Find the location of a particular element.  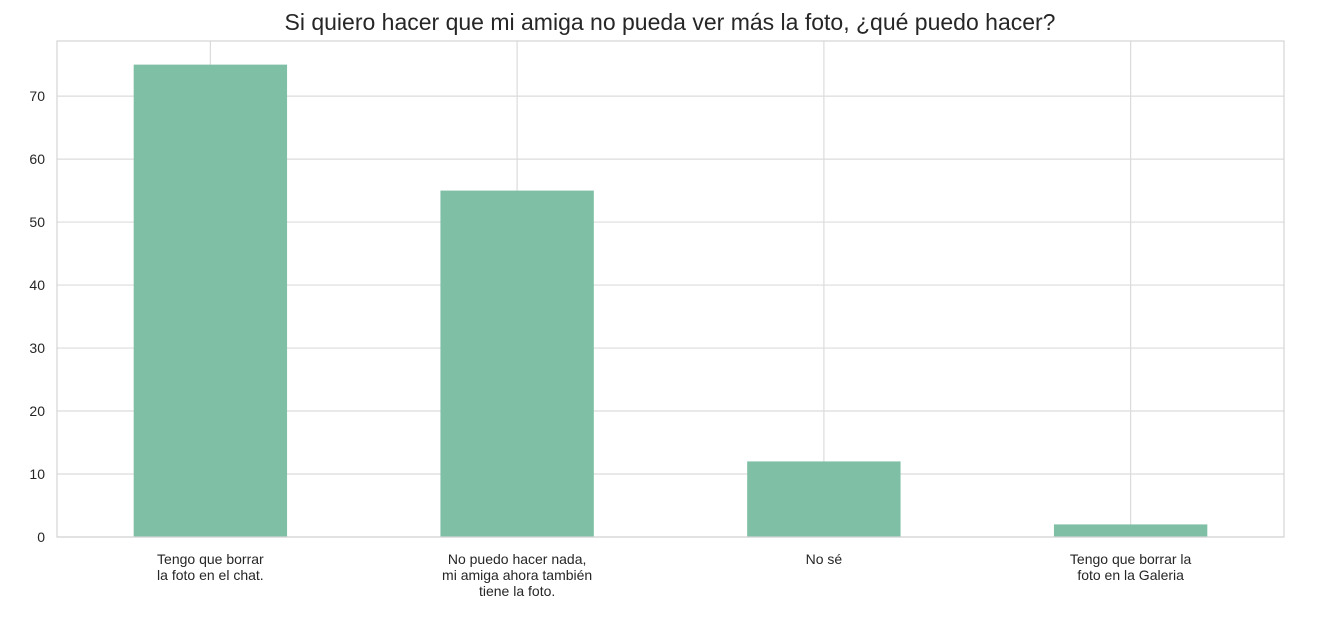

y-tick-label: 0 is located at coordinates (41, 537).